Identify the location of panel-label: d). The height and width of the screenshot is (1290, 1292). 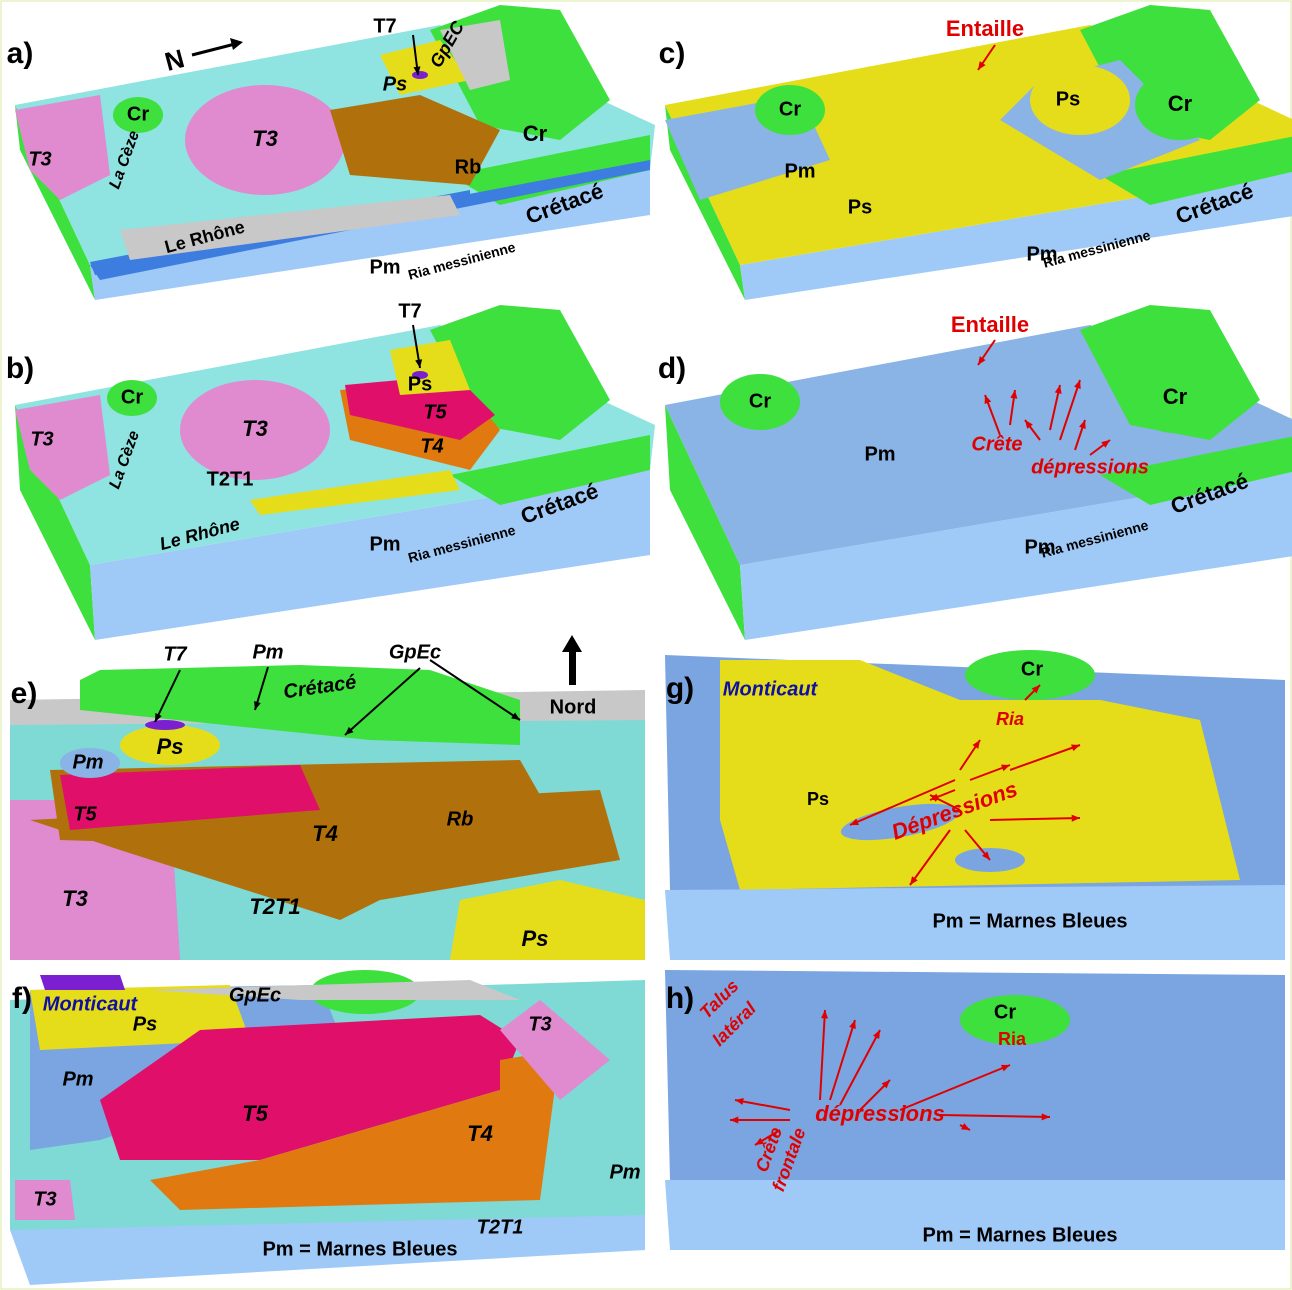
(672, 368).